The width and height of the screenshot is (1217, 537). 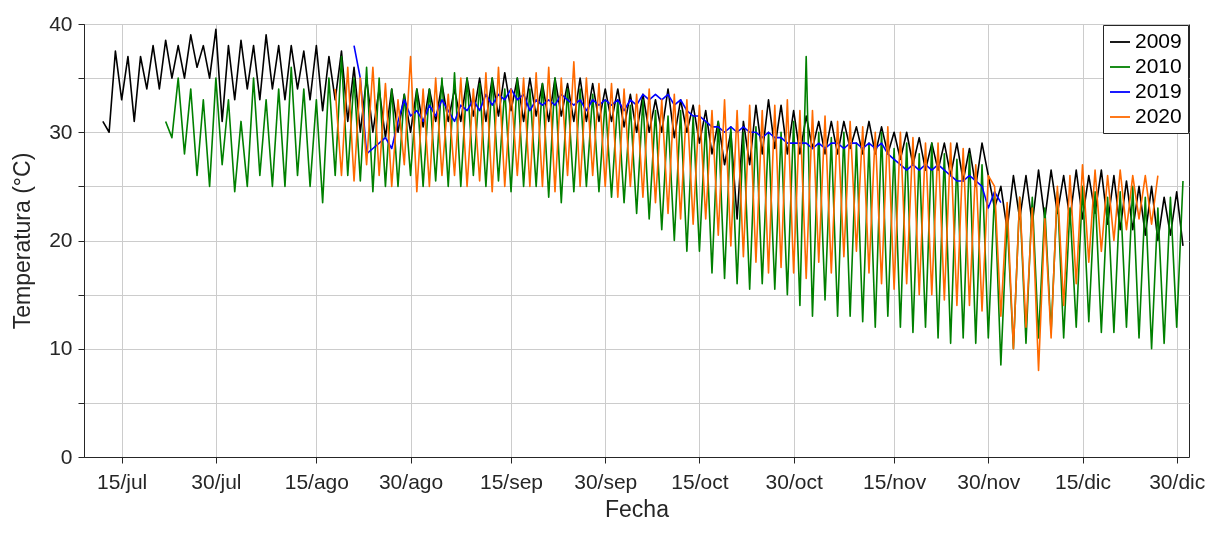 What do you see at coordinates (512, 481) in the screenshot?
I see `x-tick-label: 15/sep` at bounding box center [512, 481].